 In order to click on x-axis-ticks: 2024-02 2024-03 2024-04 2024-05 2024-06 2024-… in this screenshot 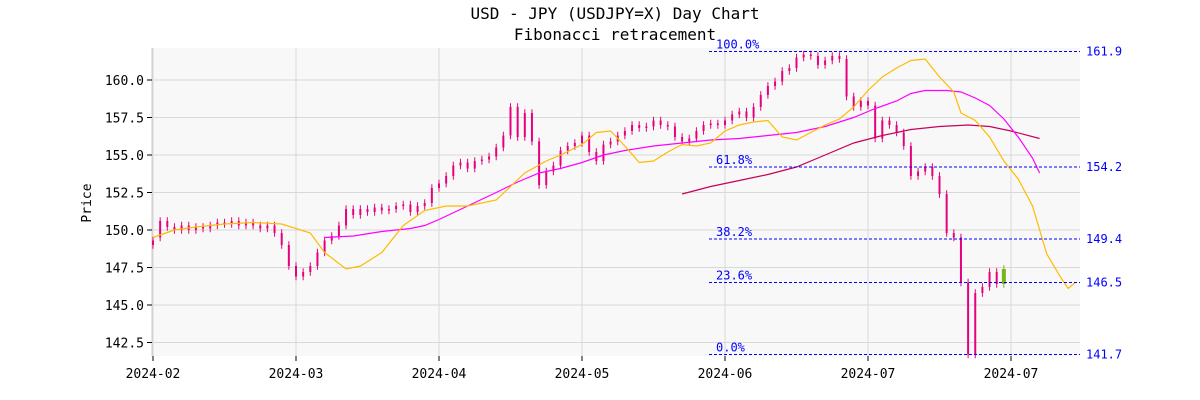, I will do `click(582, 369)`.